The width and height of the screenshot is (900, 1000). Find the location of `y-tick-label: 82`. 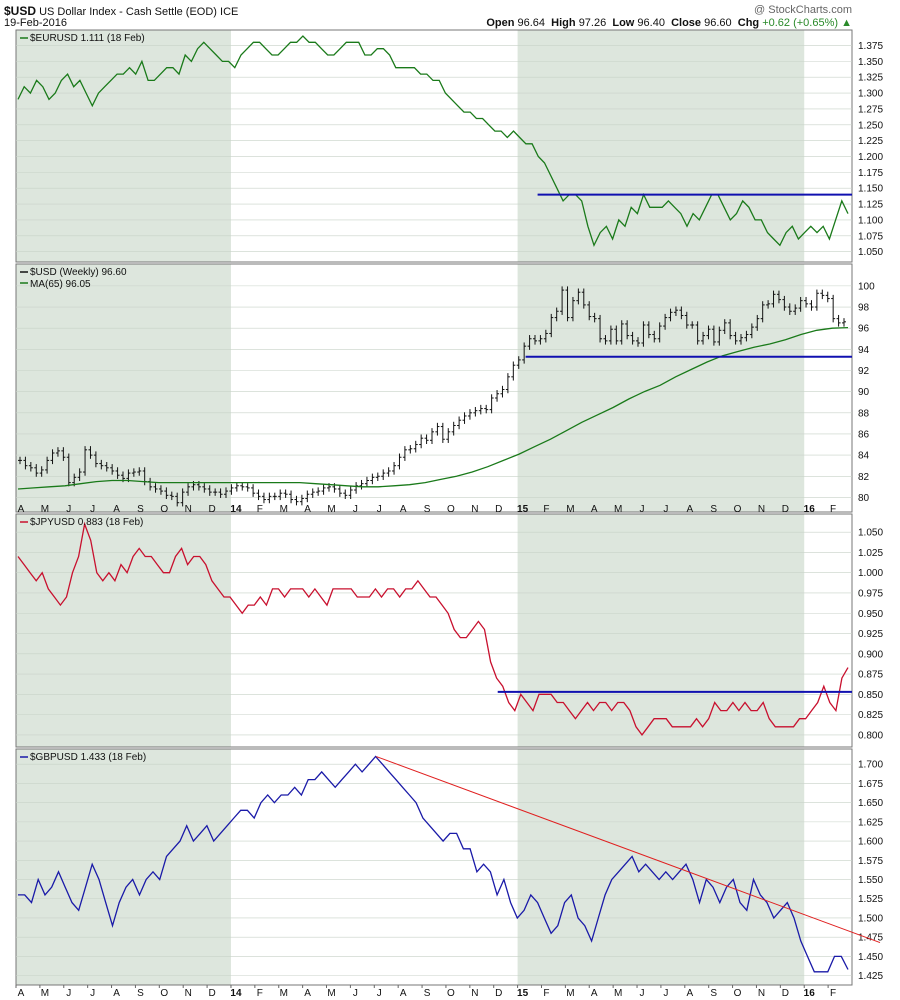

y-tick-label: 82 is located at coordinates (864, 477).